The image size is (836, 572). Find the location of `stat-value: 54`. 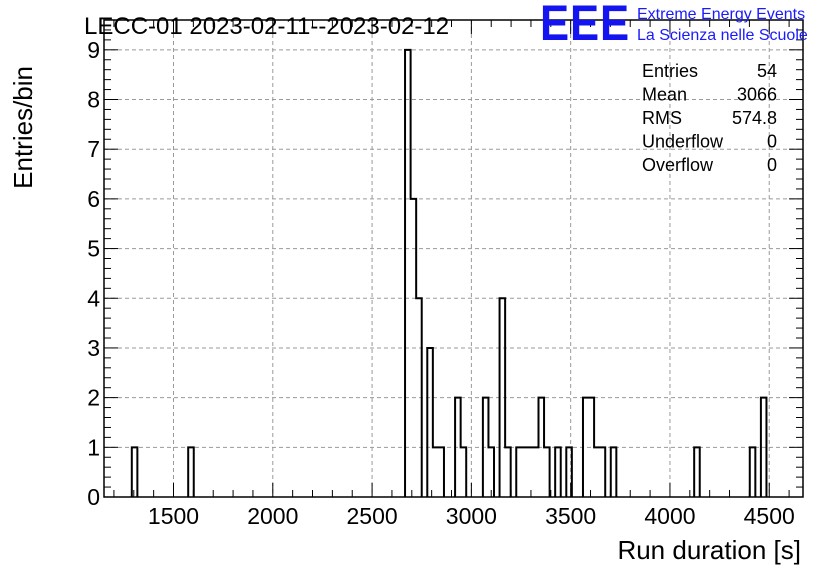

stat-value: 54 is located at coordinates (767, 71).